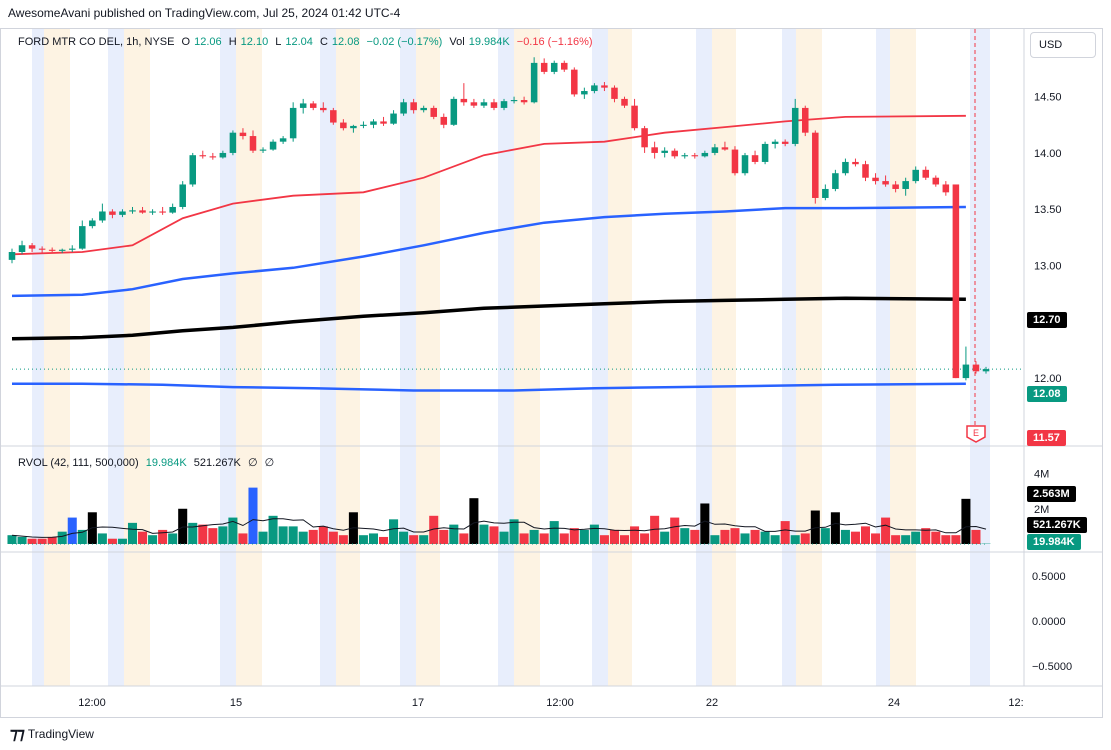  Describe the element at coordinates (278, 42) in the screenshot. I see `low-label: L` at that location.